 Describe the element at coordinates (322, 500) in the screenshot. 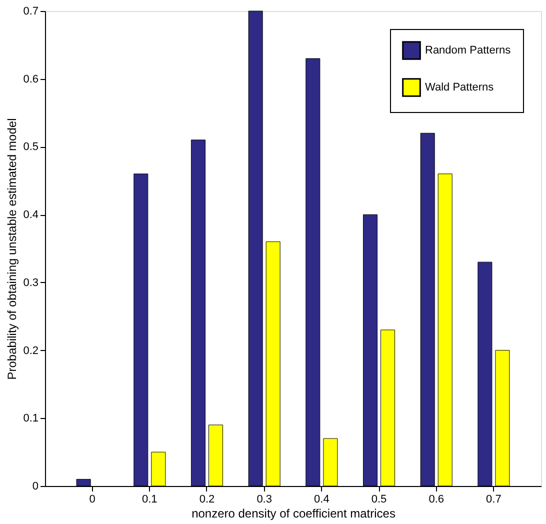

I see `x-tick-label: 0.4` at that location.